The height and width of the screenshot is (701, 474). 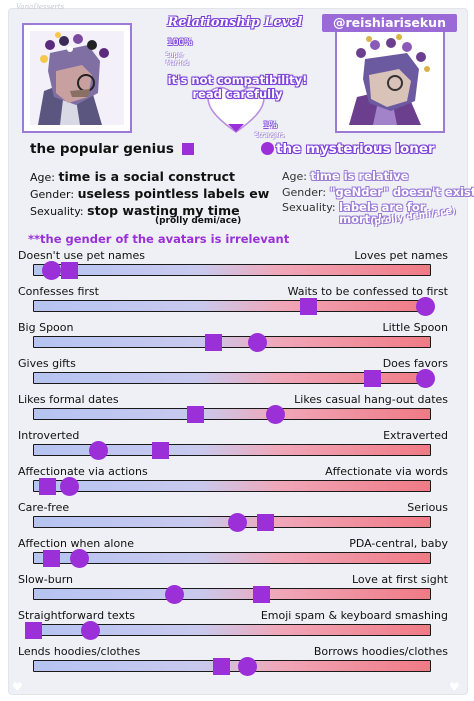 I want to click on left-age-label: Age:, so click(x=42, y=177).